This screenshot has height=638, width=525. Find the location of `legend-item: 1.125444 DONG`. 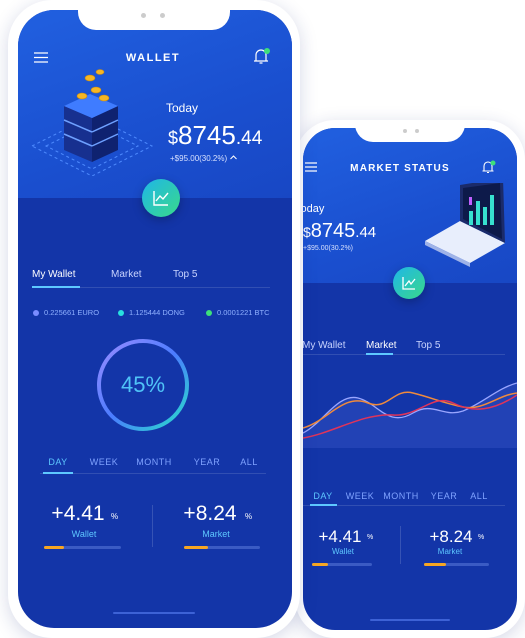

legend-item: 1.125444 DONG is located at coordinates (157, 312).